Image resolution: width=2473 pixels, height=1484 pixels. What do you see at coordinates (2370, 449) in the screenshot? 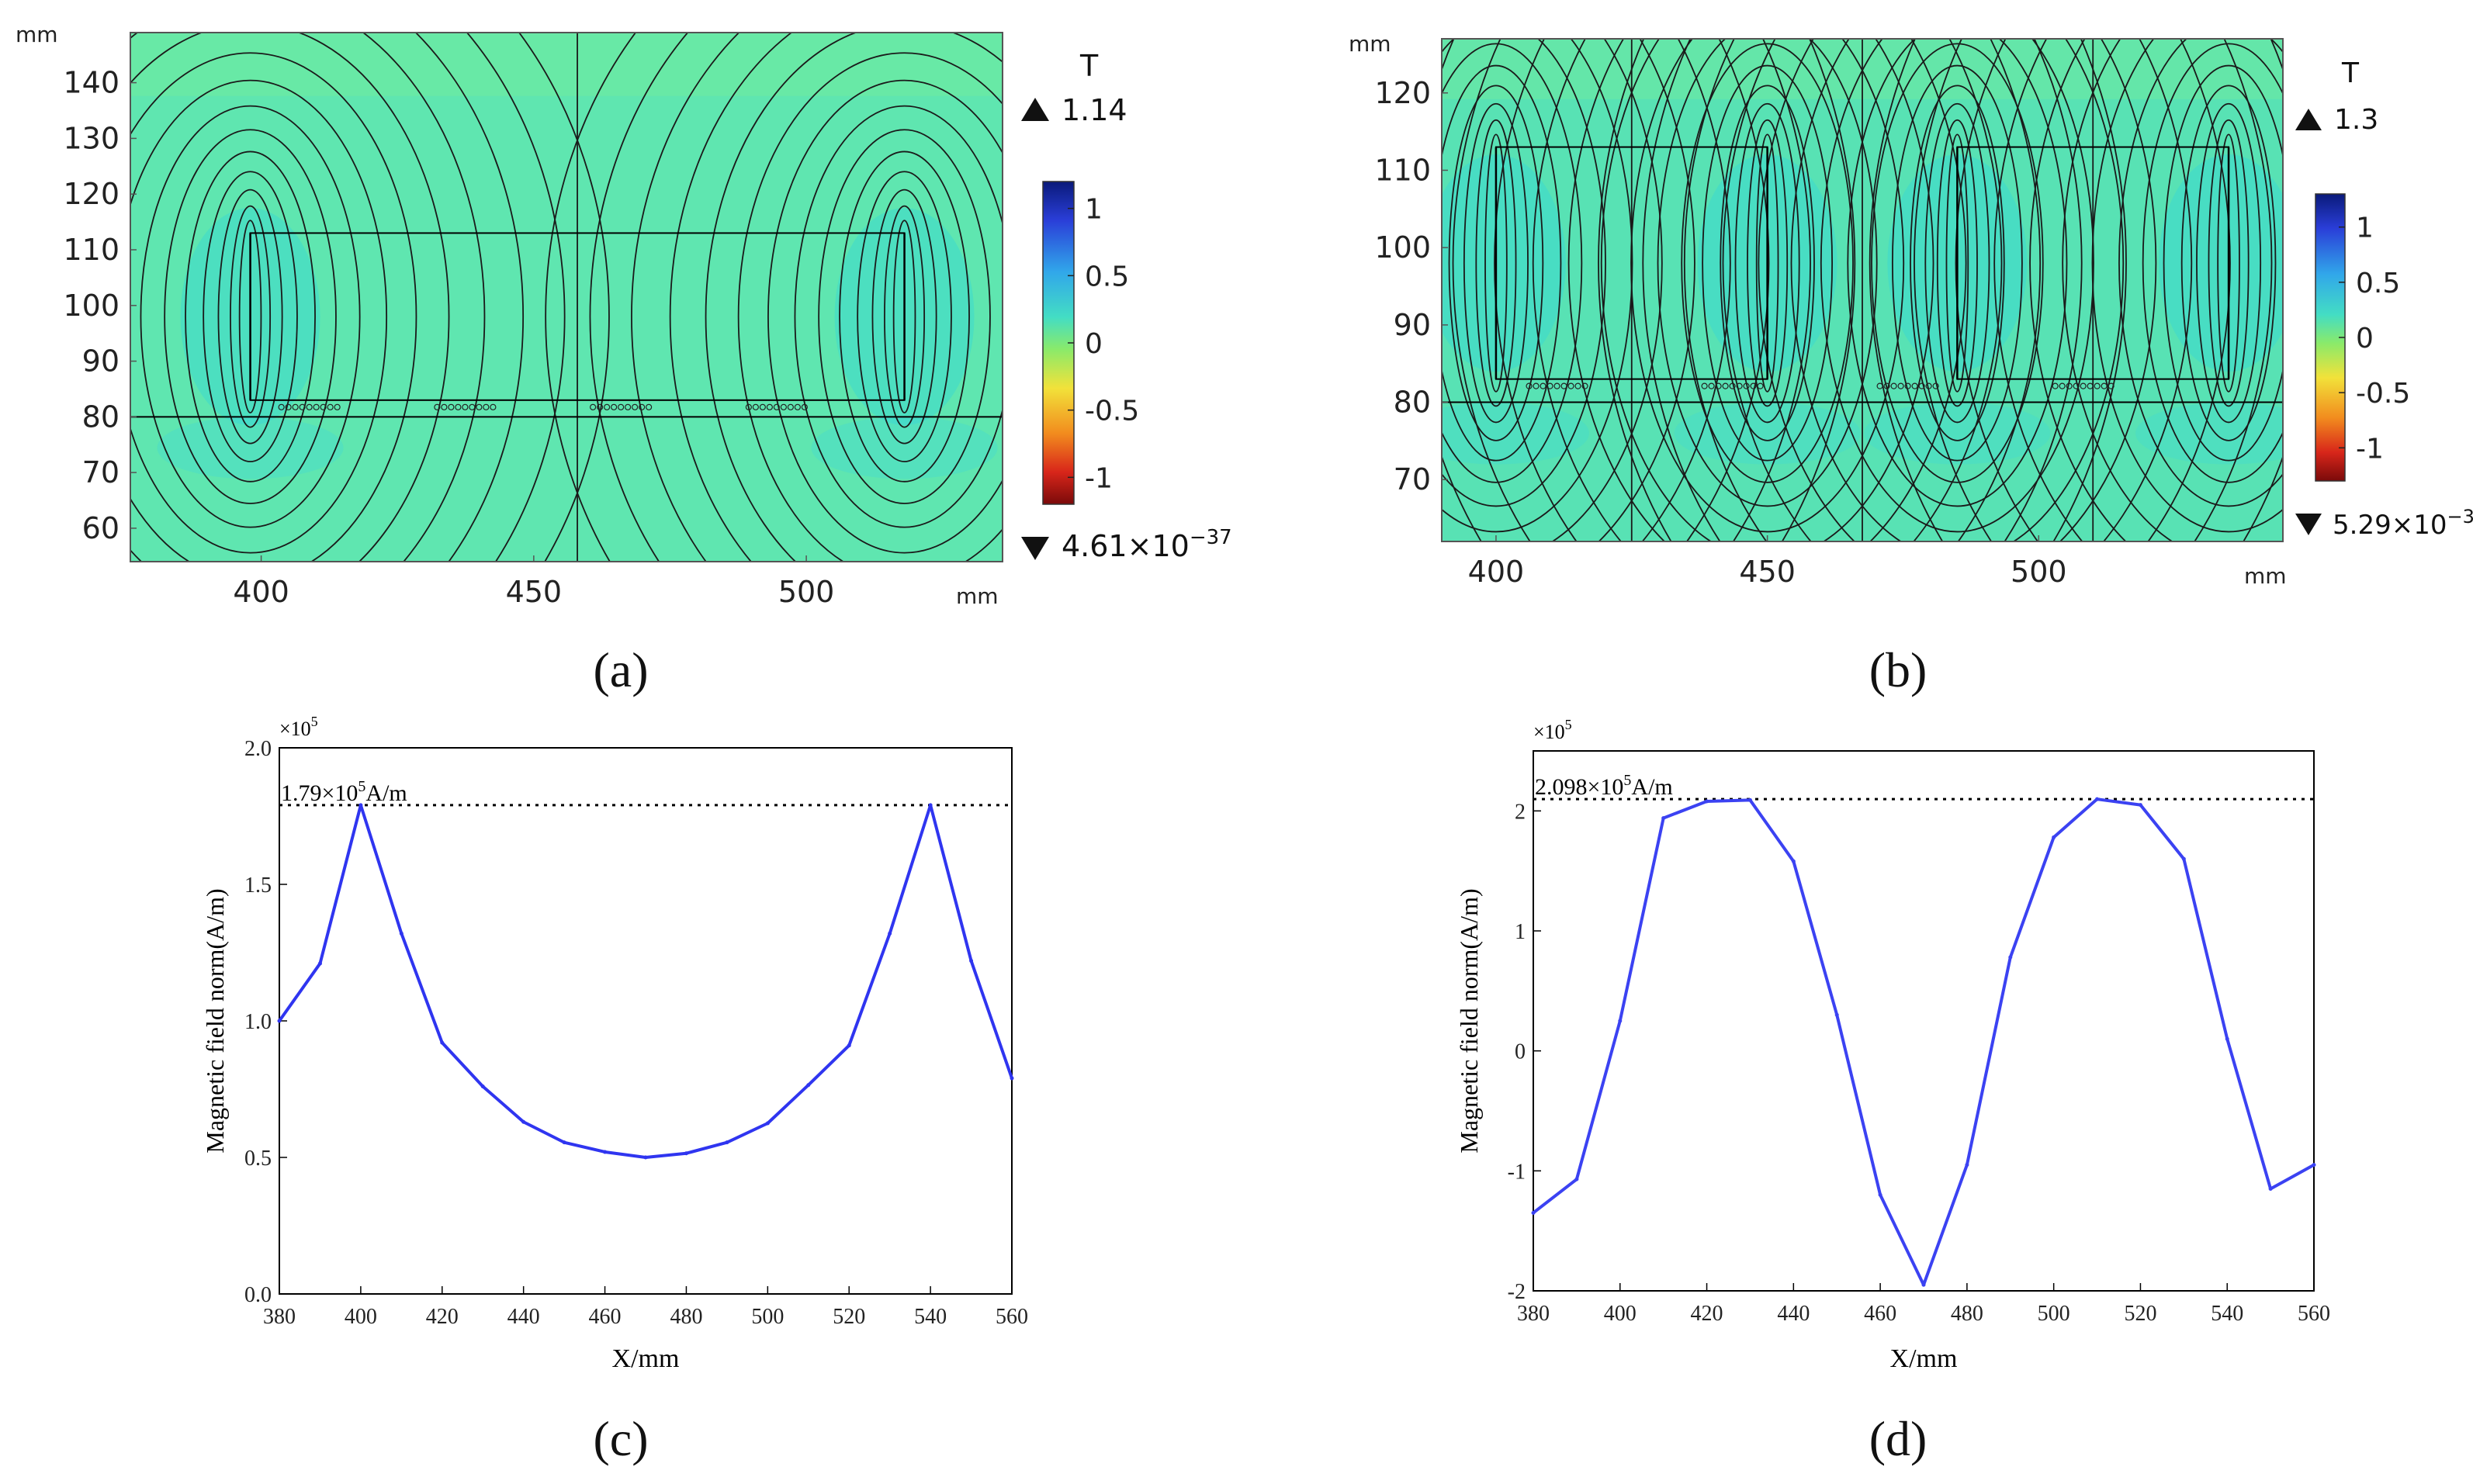
I see `b-cbar-tick-label: -1` at bounding box center [2370, 449].